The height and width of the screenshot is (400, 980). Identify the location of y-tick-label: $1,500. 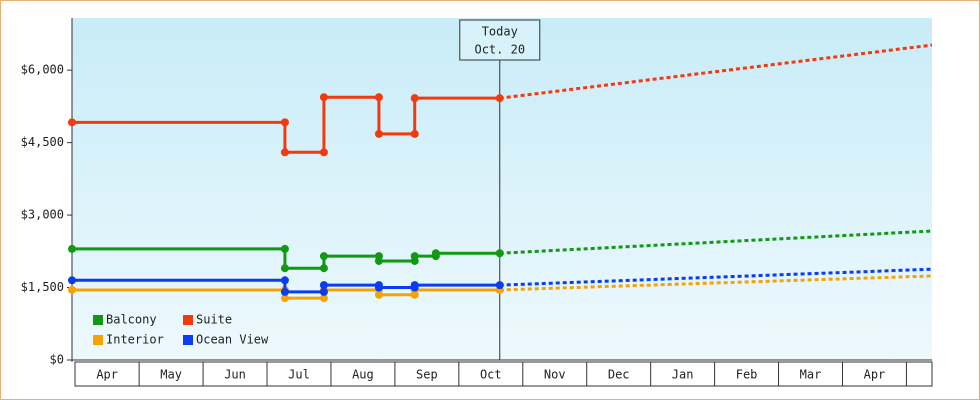
(42, 287).